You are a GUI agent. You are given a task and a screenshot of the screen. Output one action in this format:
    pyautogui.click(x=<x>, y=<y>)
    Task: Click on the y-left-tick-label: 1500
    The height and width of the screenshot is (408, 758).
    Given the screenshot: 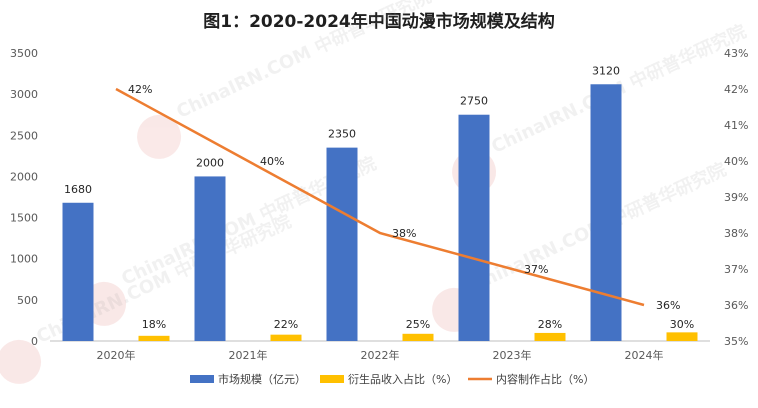 What is the action you would take?
    pyautogui.click(x=24, y=218)
    